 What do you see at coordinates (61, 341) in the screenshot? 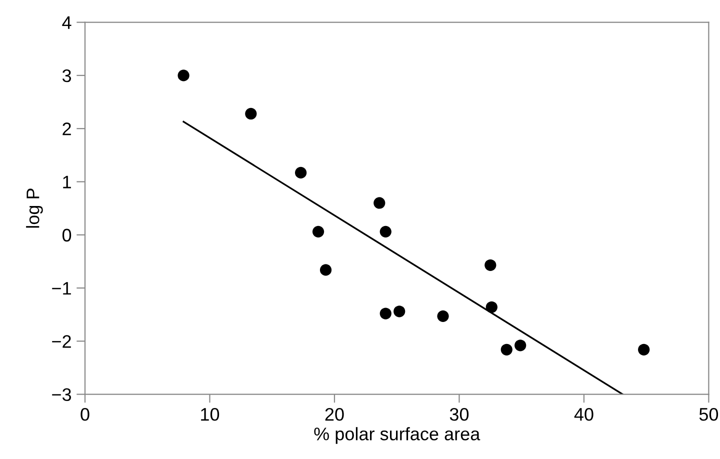
I see `y-tick-label: −2` at bounding box center [61, 341].